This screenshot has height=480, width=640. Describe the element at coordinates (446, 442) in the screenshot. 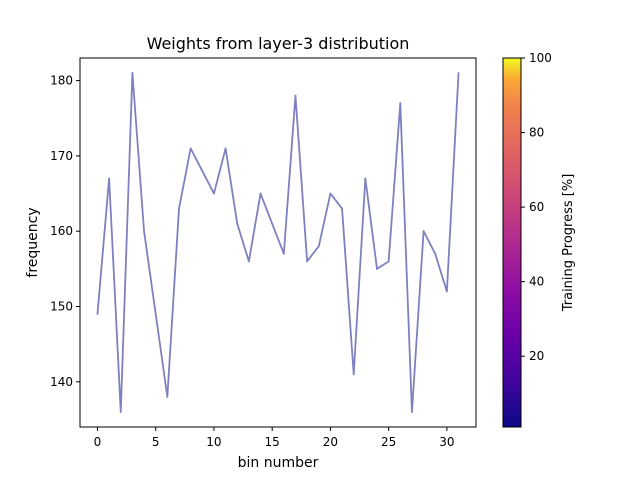

I see `x-tick-label: 30` at that location.